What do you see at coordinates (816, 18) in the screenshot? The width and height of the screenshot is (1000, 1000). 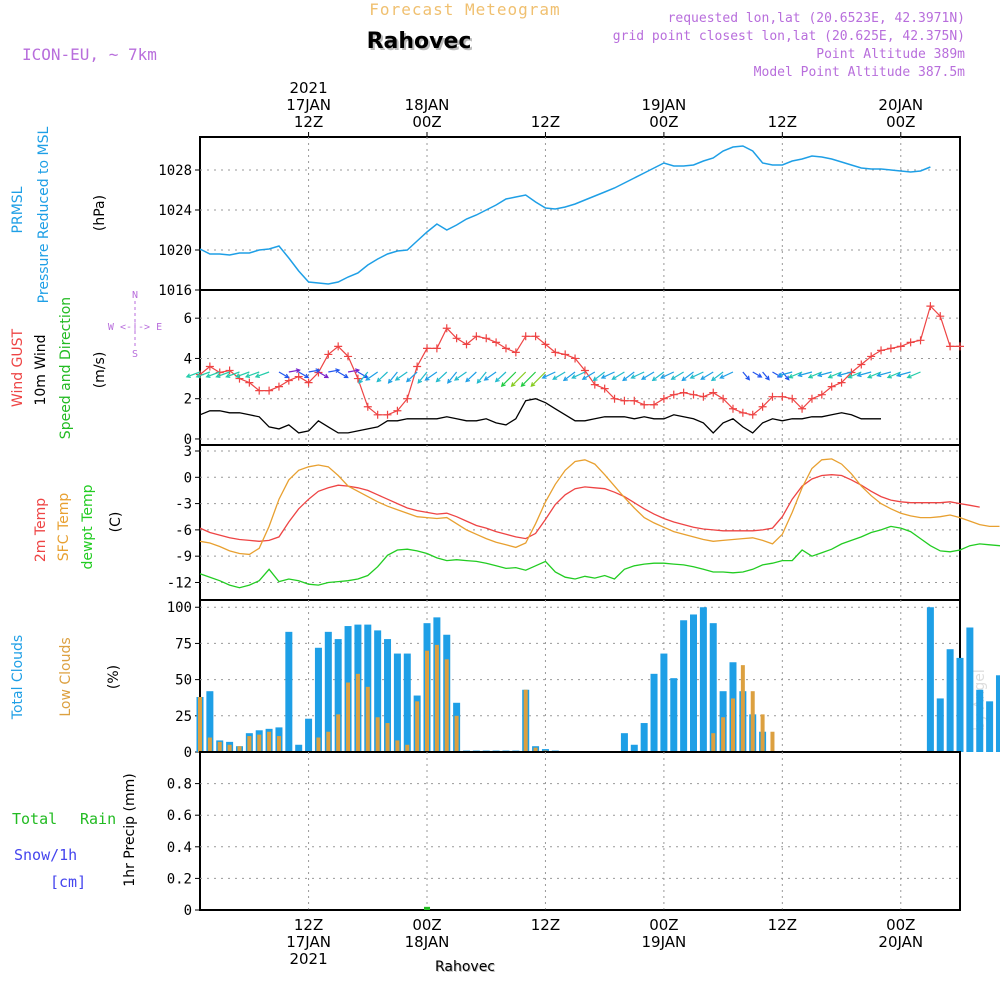 I see `requested-coords: requested lon,lat (20.6523E, 42.3971N)` at bounding box center [816, 18].